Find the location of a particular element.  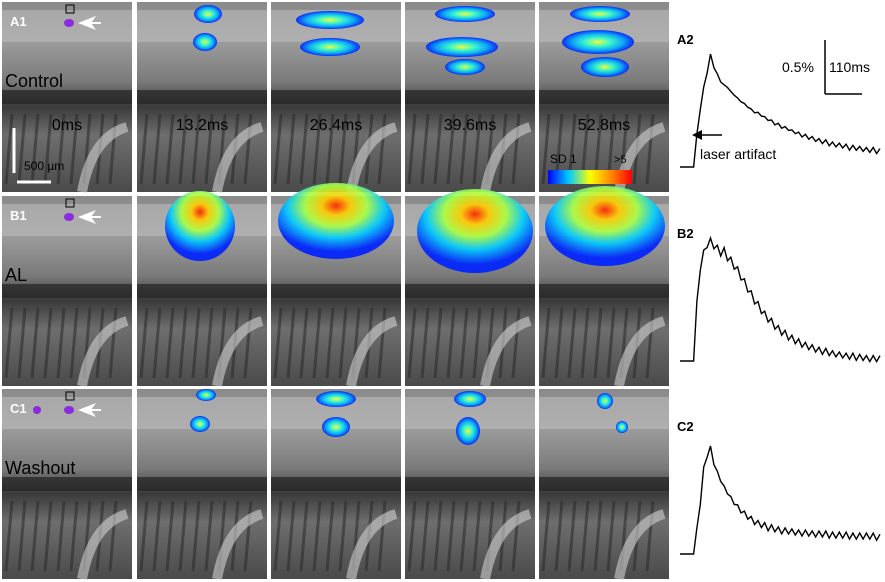

frame-time-label: 13.2ms is located at coordinates (202, 125).